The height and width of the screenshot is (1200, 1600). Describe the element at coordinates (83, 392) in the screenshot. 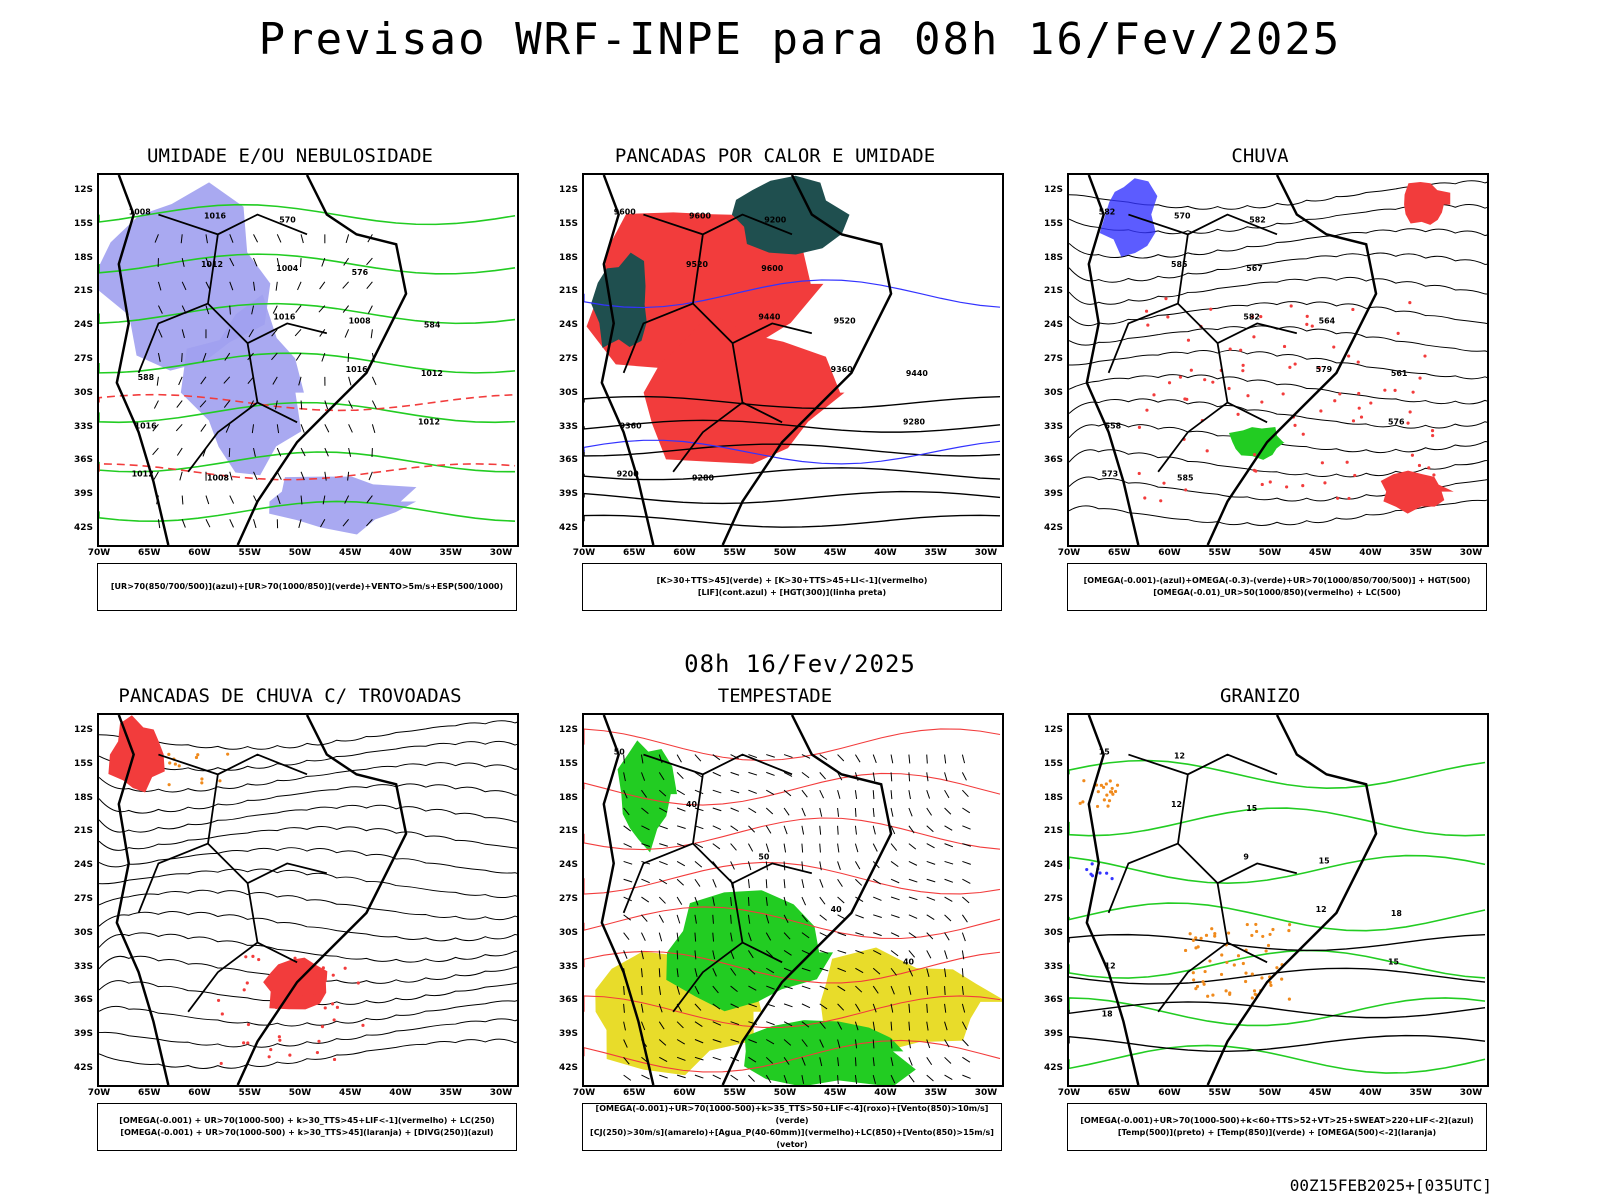

I see `lat-tick-label: 30S` at that location.